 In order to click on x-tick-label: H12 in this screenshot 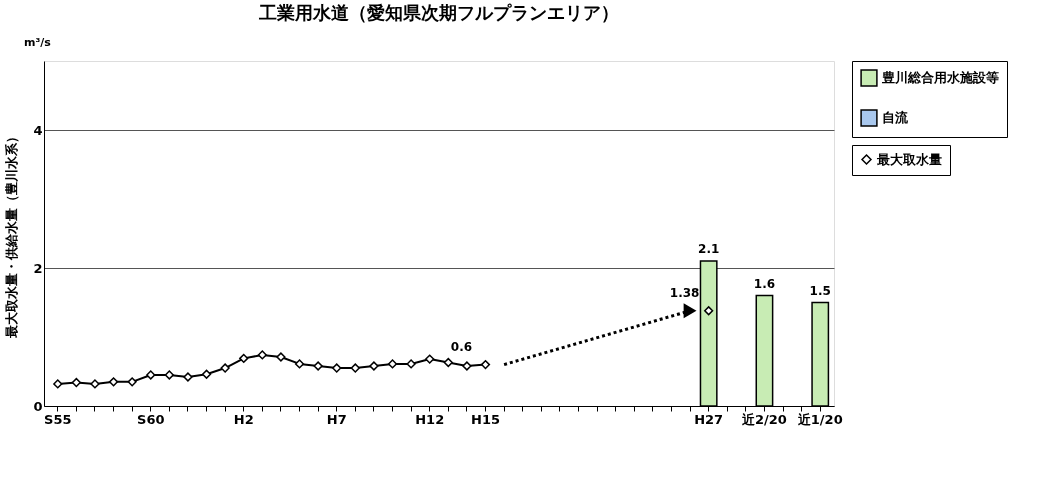, I will do `click(430, 419)`.